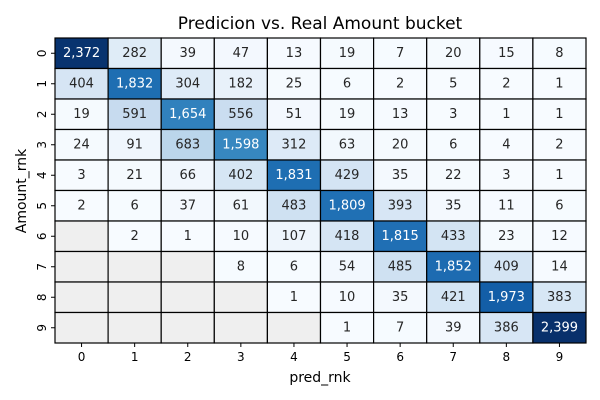  What do you see at coordinates (506, 53) in the screenshot?
I see `cell-value-label: 15` at bounding box center [506, 53].